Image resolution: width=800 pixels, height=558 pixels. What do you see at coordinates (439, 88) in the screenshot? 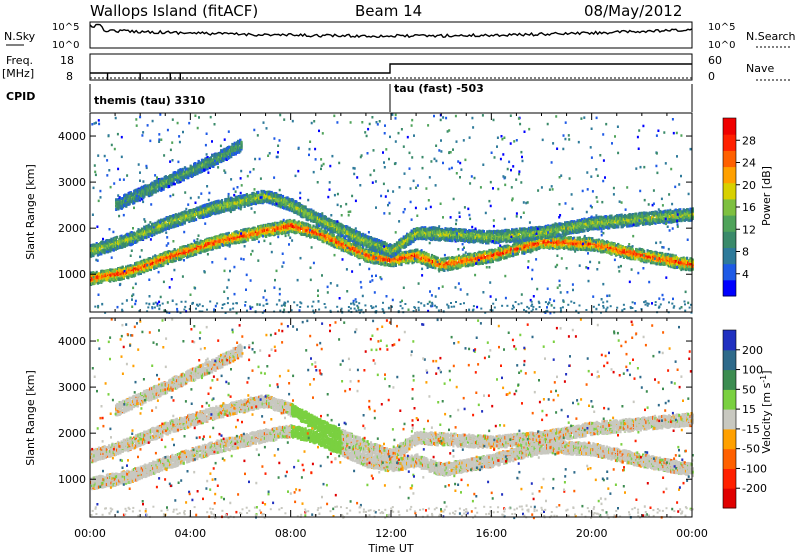
I see `cpid-mode-2: tau (fast) -503` at bounding box center [439, 88].